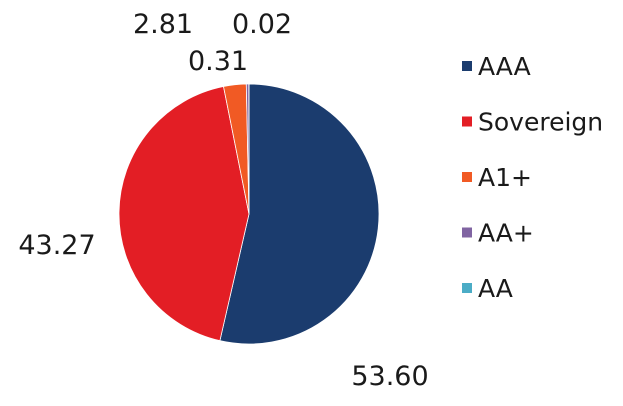 This screenshot has height=406, width=623. What do you see at coordinates (506, 233) in the screenshot?
I see `legend-label-aa: AA+` at bounding box center [506, 233].